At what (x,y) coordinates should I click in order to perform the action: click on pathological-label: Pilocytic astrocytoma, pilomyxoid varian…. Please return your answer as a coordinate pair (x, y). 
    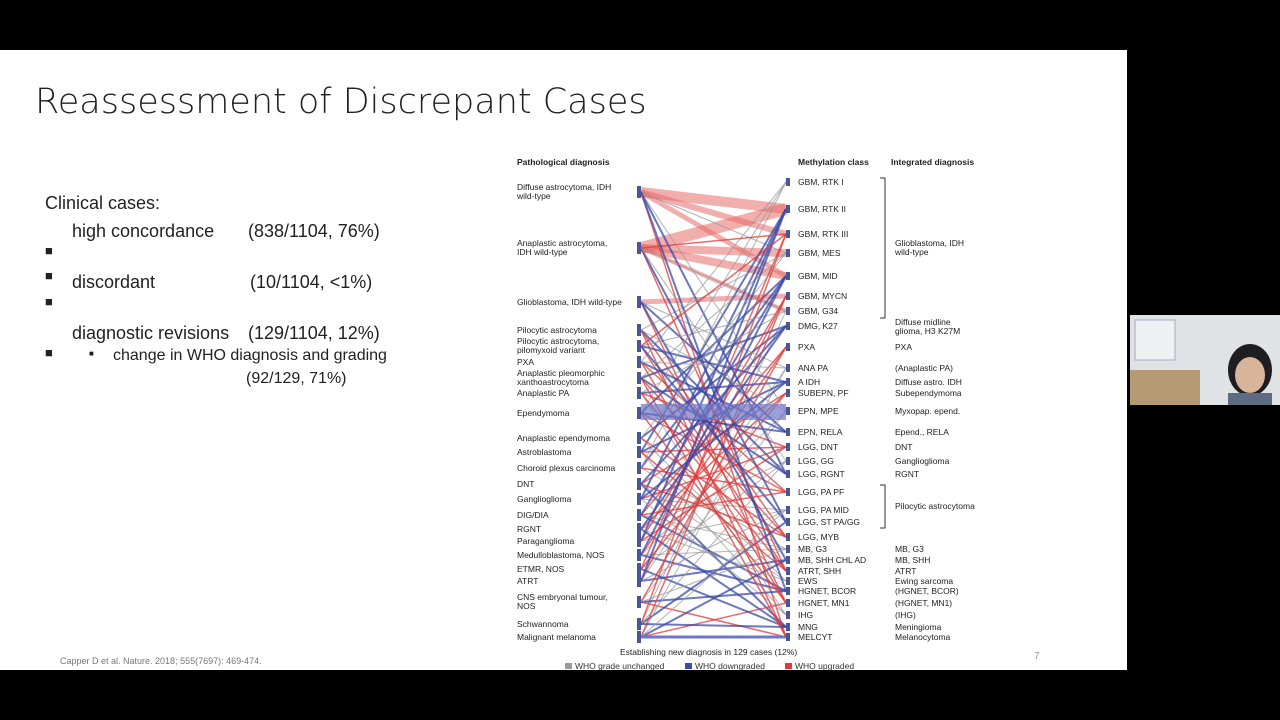
    Looking at the image, I should click on (558, 345).